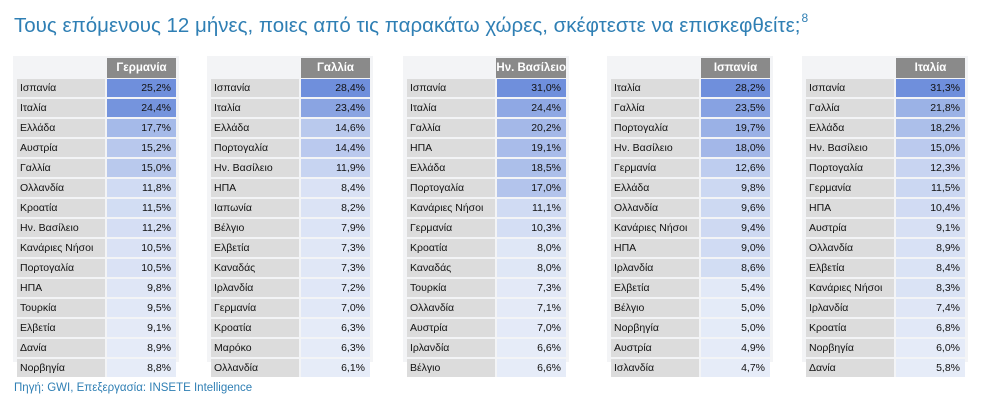 This screenshot has height=404, width=990. I want to click on table-header: Ισπανία, so click(690, 68).